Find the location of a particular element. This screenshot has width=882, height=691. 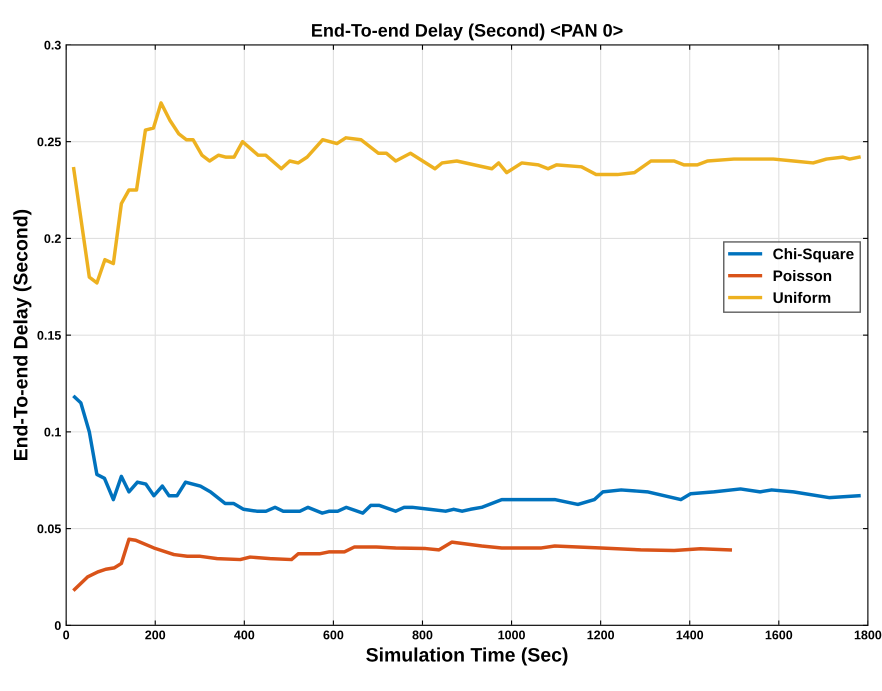

y-axis-title: End-To-end Delay (Second) is located at coordinates (22, 335).